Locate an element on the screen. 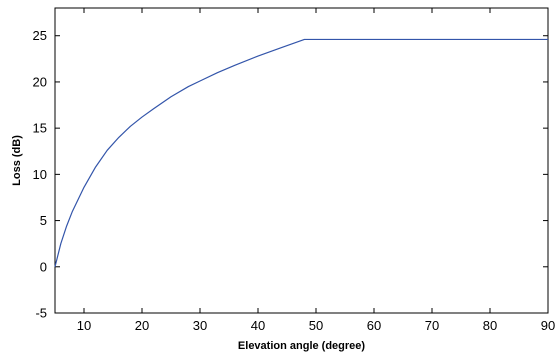  x-tick-label: 60 is located at coordinates (374, 325).